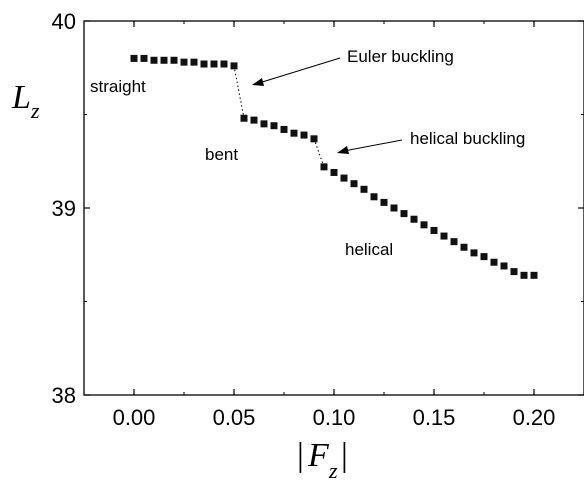 The width and height of the screenshot is (584, 480). Describe the element at coordinates (279, 116) in the screenshot. I see `transition-lines` at that location.